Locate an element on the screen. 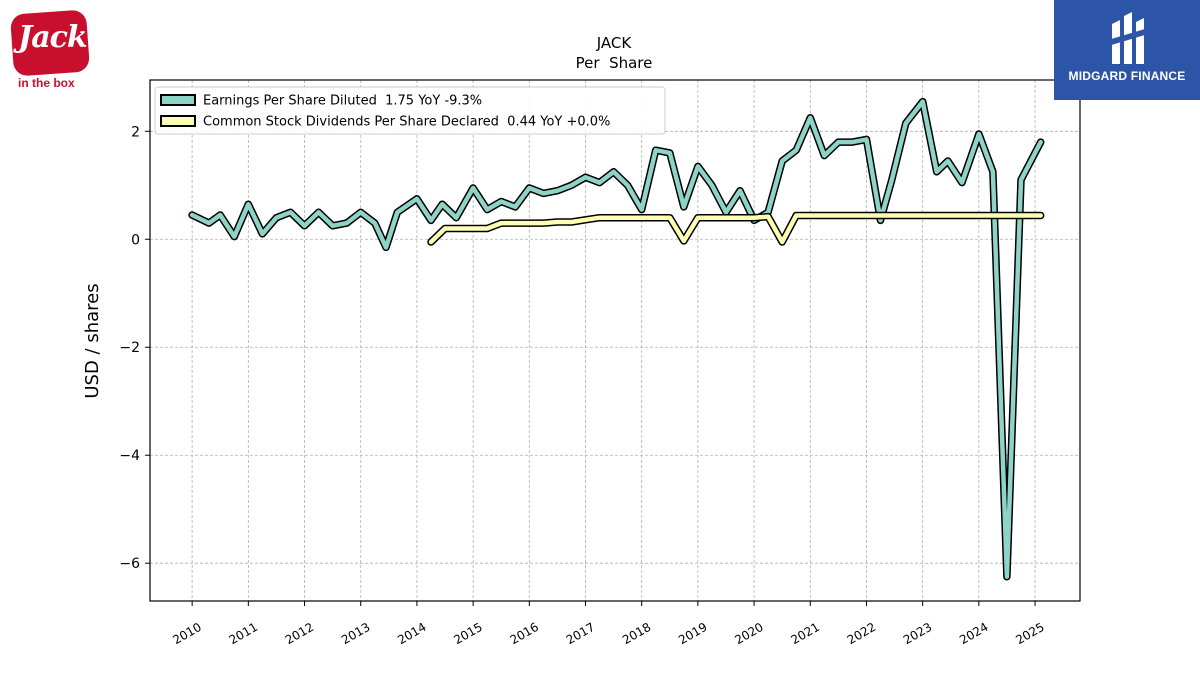 The image size is (1200, 675). x-tick-label: 2023 is located at coordinates (917, 633).